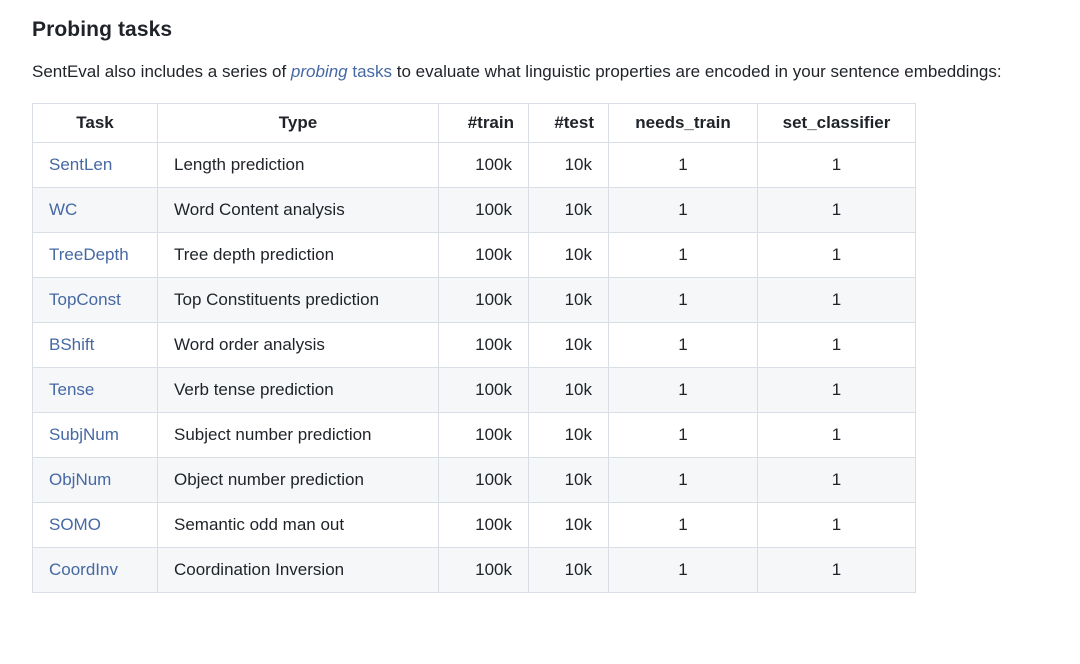 Image resolution: width=1080 pixels, height=664 pixels. I want to click on task-link-sentlen: SentLen, so click(81, 164).